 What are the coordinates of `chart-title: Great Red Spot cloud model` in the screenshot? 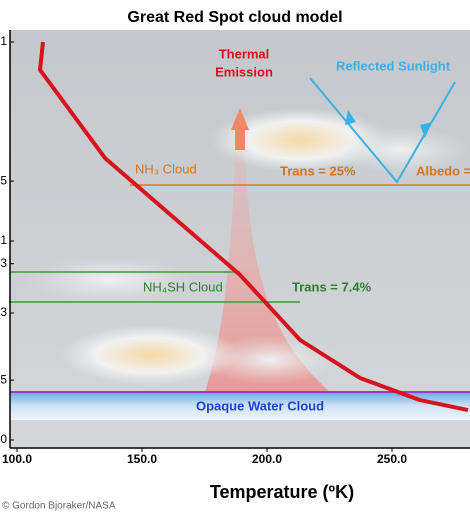 It's located at (234, 17).